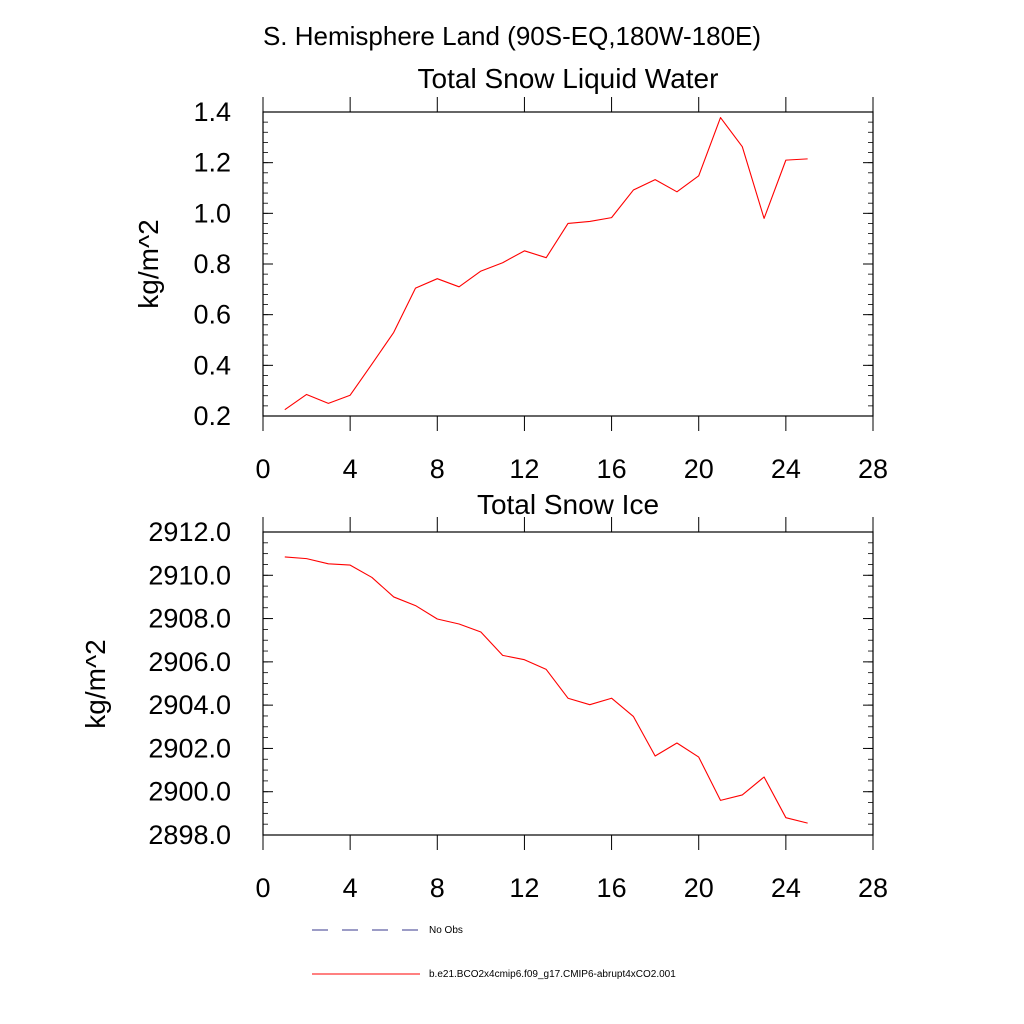 Image resolution: width=1024 pixels, height=1024 pixels. I want to click on figure-suptitle: S. Hemisphere Land (90S-EQ,180W-180E), so click(512, 36).